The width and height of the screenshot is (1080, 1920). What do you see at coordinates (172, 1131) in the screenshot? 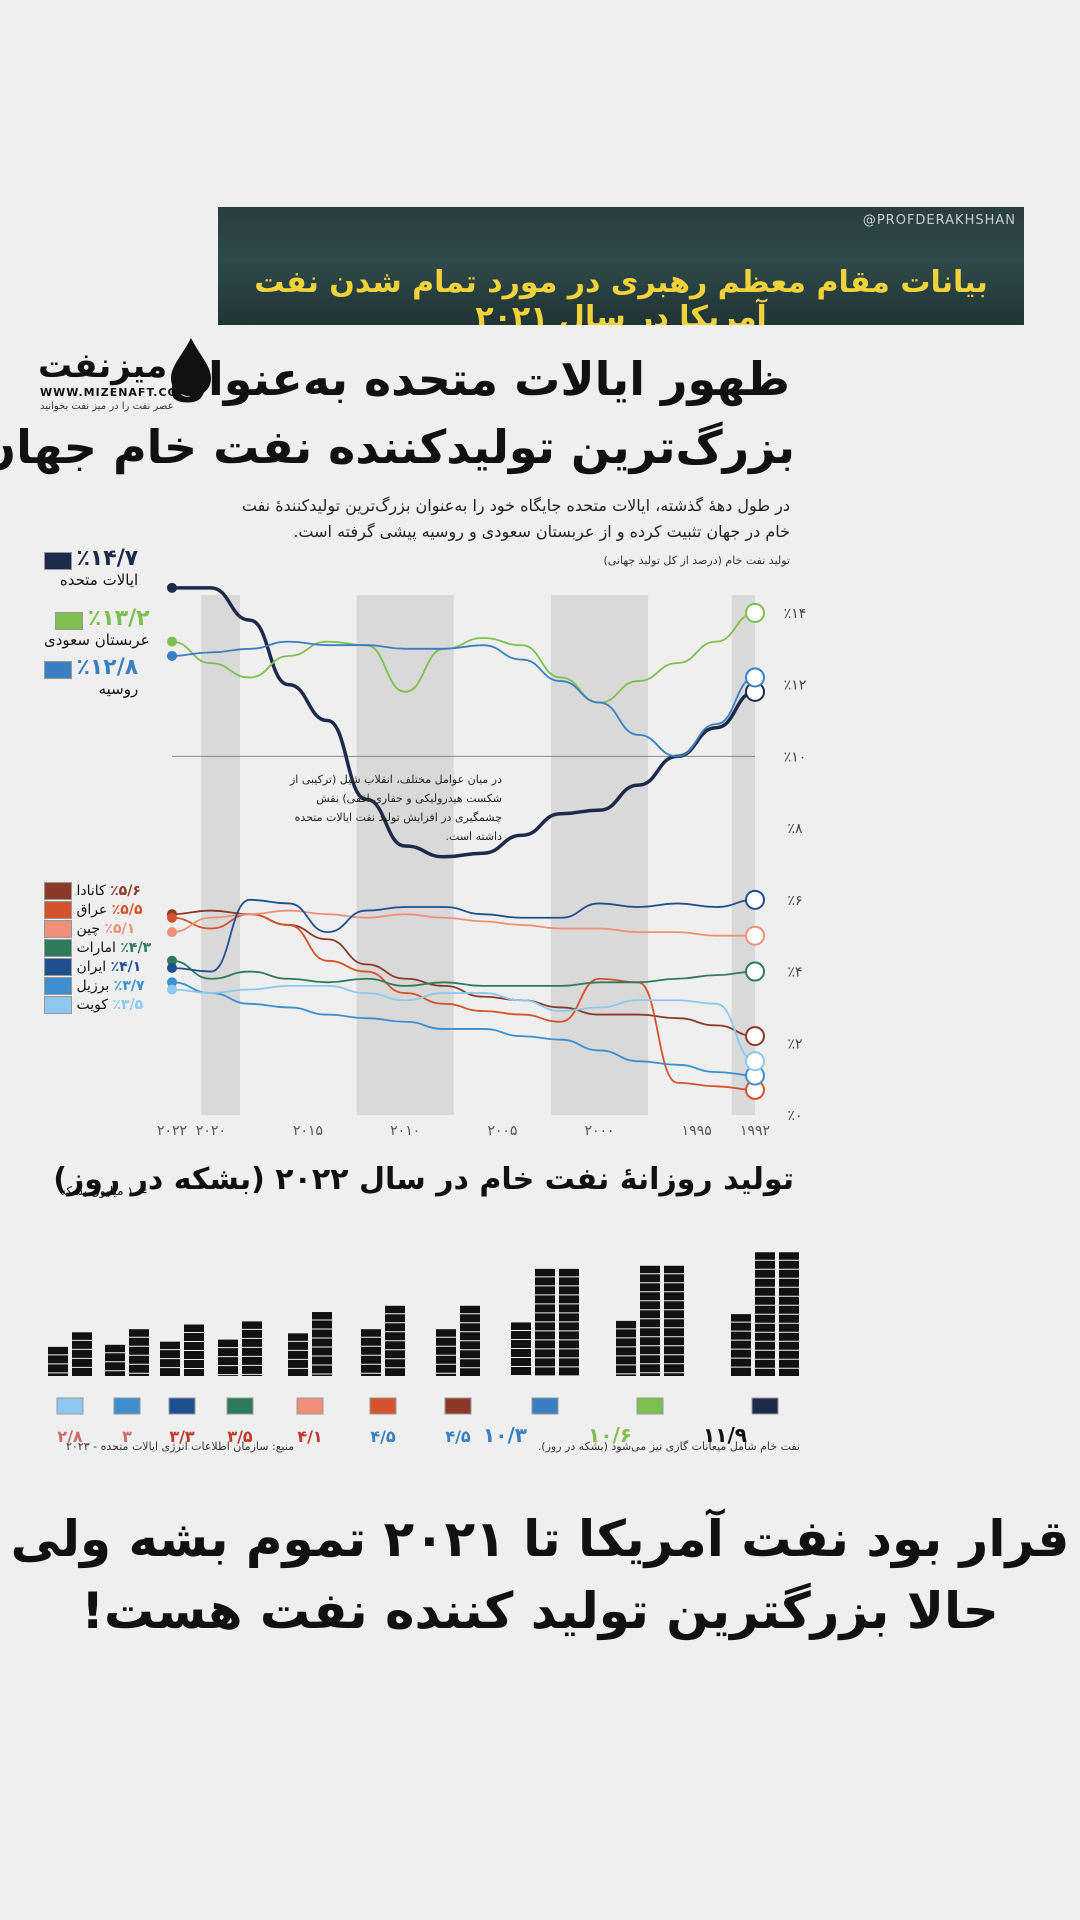
I see `x-tick-label: ۲۰۲۲` at bounding box center [172, 1131].